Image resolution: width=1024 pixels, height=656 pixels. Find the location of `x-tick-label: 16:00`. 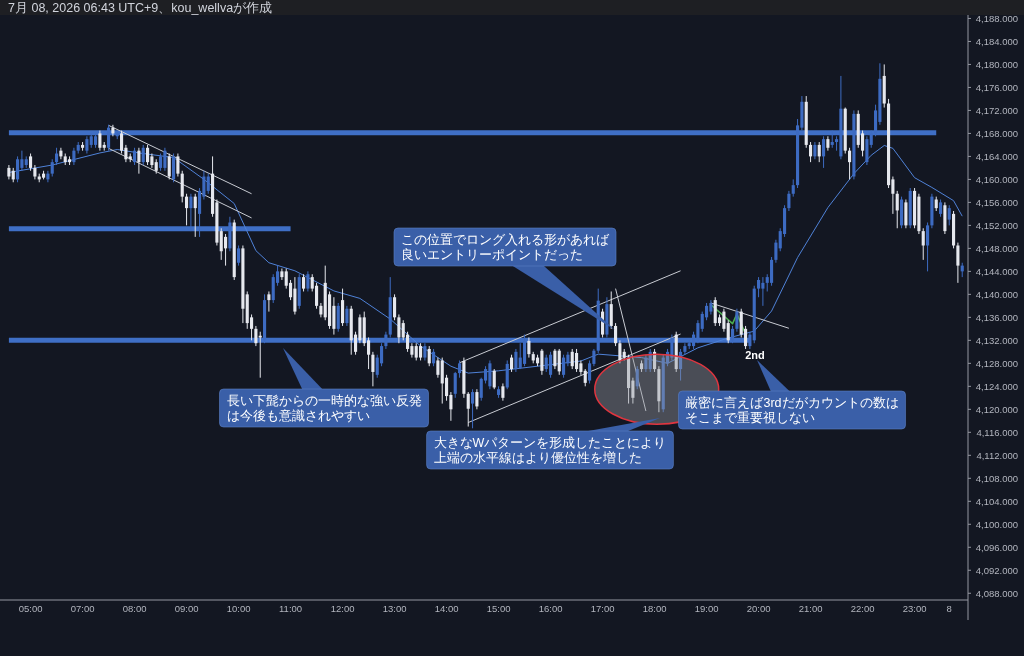

x-tick-label: 16:00 is located at coordinates (550, 608).